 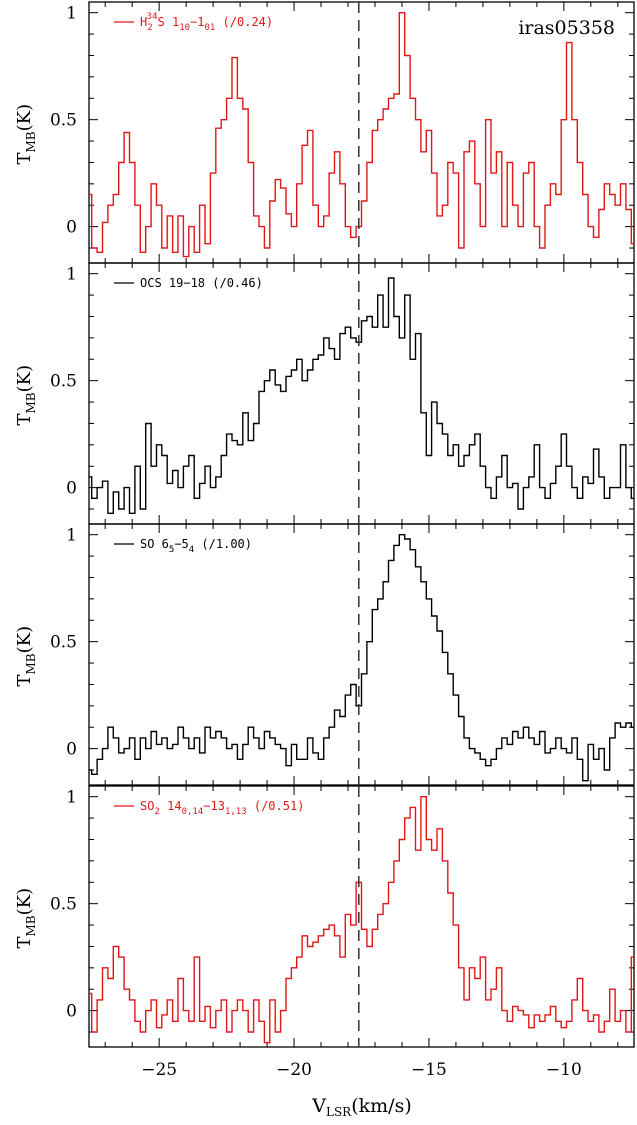 What do you see at coordinates (201, 283) in the screenshot?
I see `legend-label: OCS 19−18 (/0.46)` at bounding box center [201, 283].